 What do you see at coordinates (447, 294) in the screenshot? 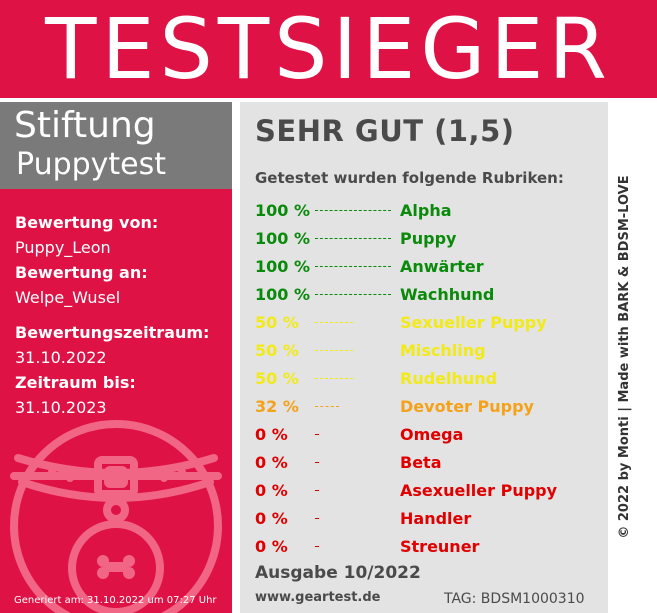
I see `category-name: Wachhund` at bounding box center [447, 294].